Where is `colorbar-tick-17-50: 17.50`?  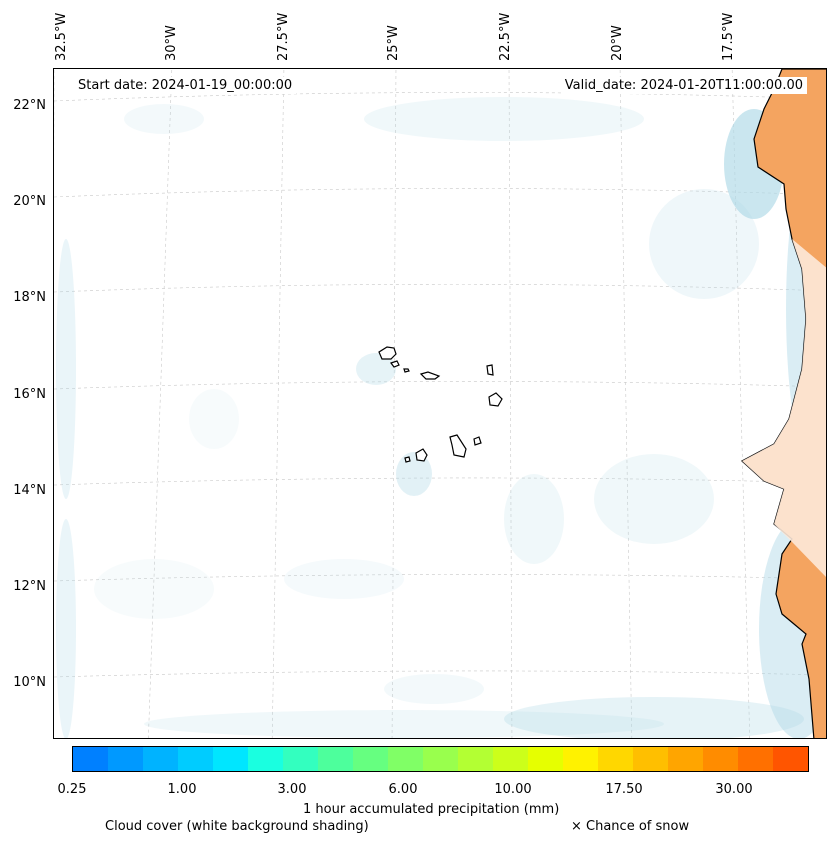 colorbar-tick-17-50: 17.50 is located at coordinates (624, 789).